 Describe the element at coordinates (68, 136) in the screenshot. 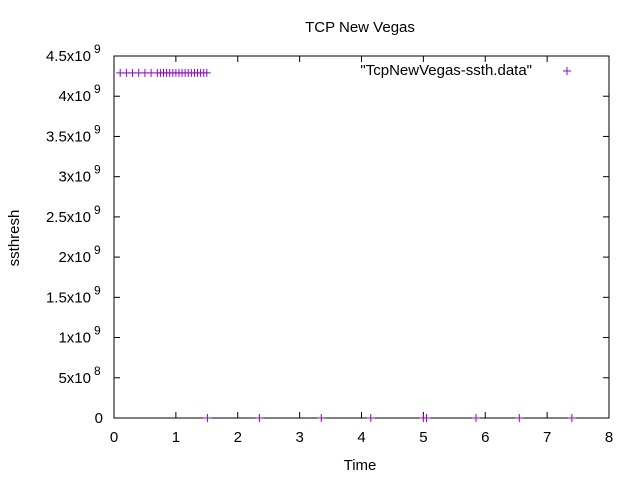

I see `y-tick-mantissa: 3.5x10` at that location.